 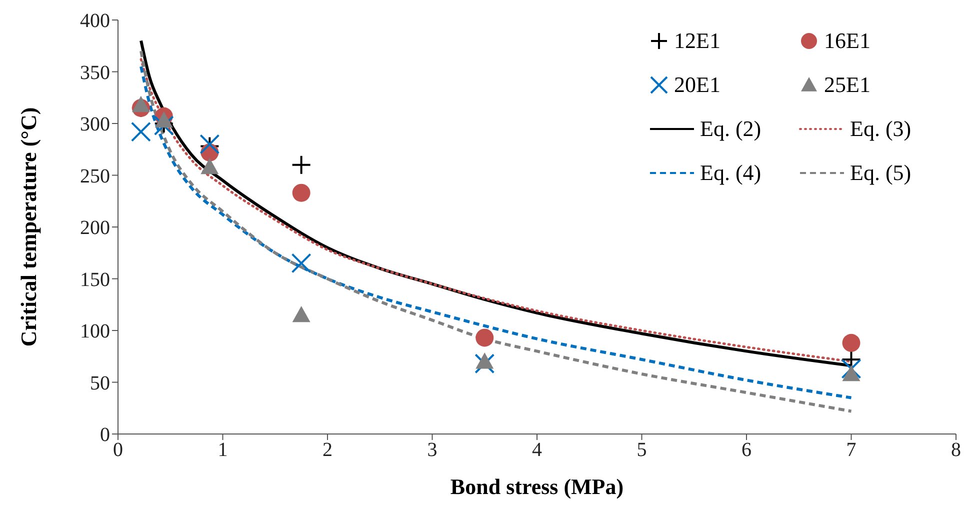 I want to click on y-tick-label: 250, so click(x=95, y=176).